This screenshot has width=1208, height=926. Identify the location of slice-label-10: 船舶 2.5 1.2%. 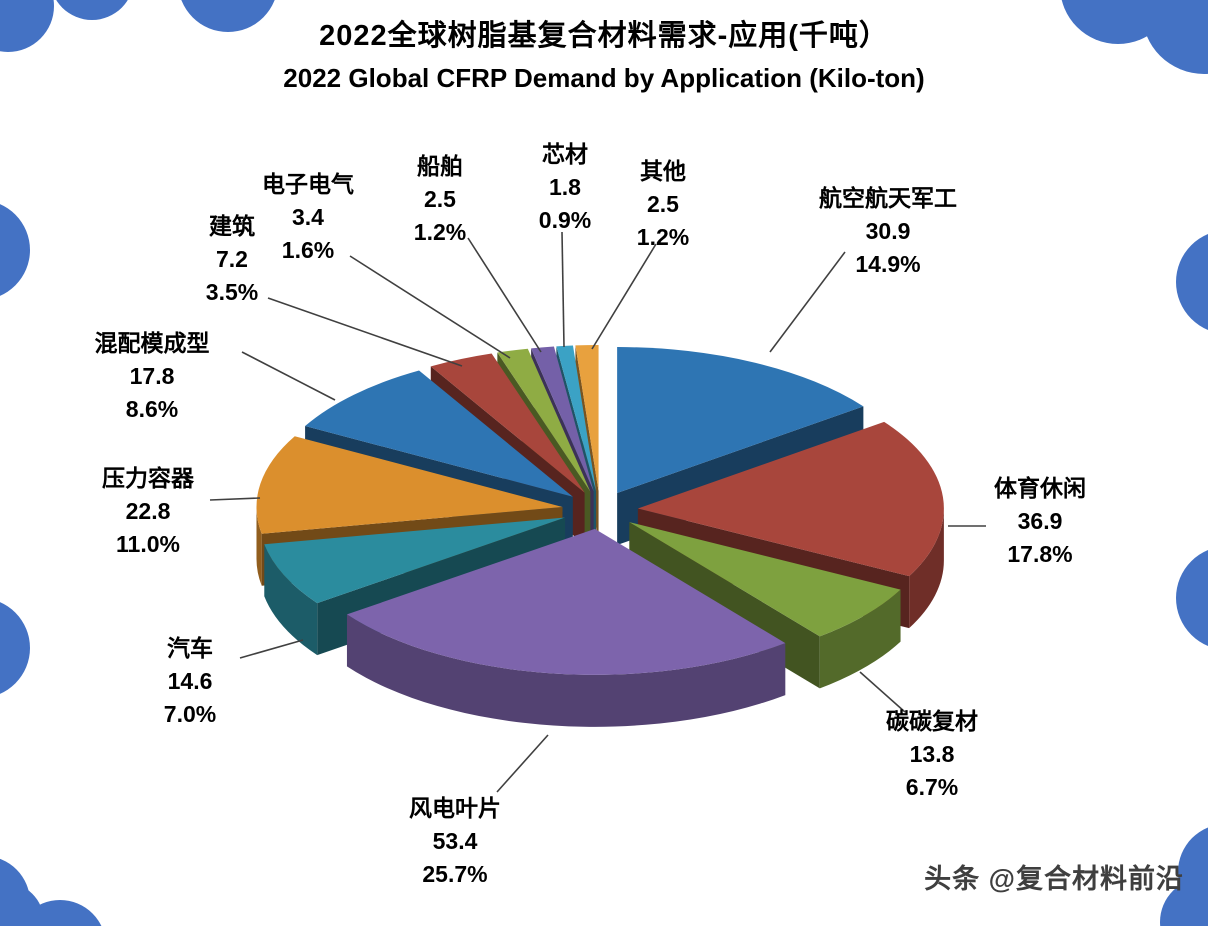
(440, 199).